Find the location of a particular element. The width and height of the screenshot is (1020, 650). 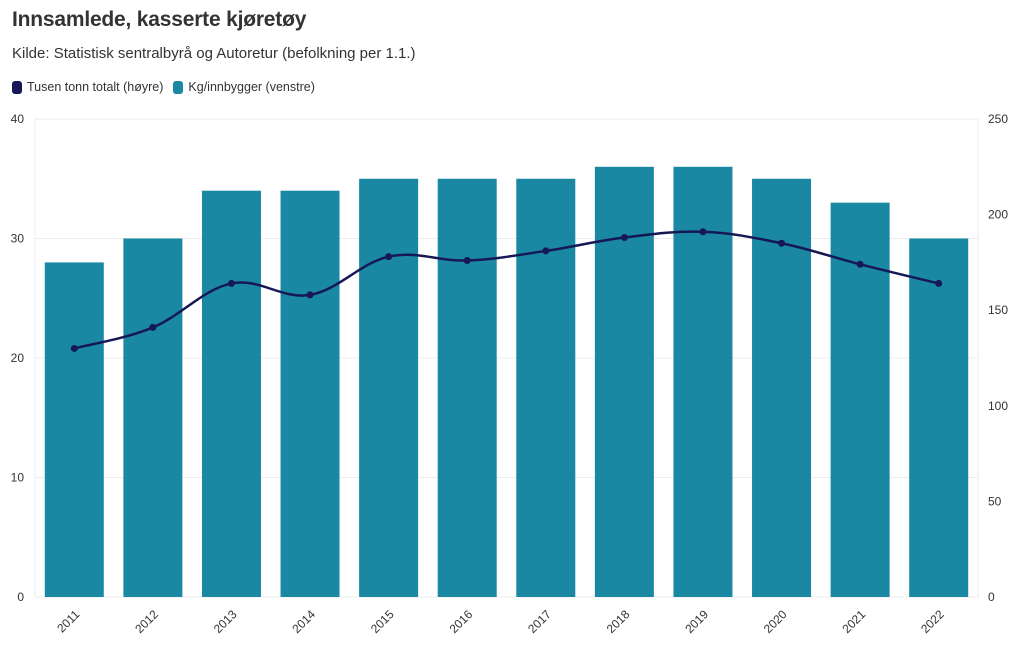

legend-item-total: Tusen tonn totalt (høyre) is located at coordinates (87, 87).